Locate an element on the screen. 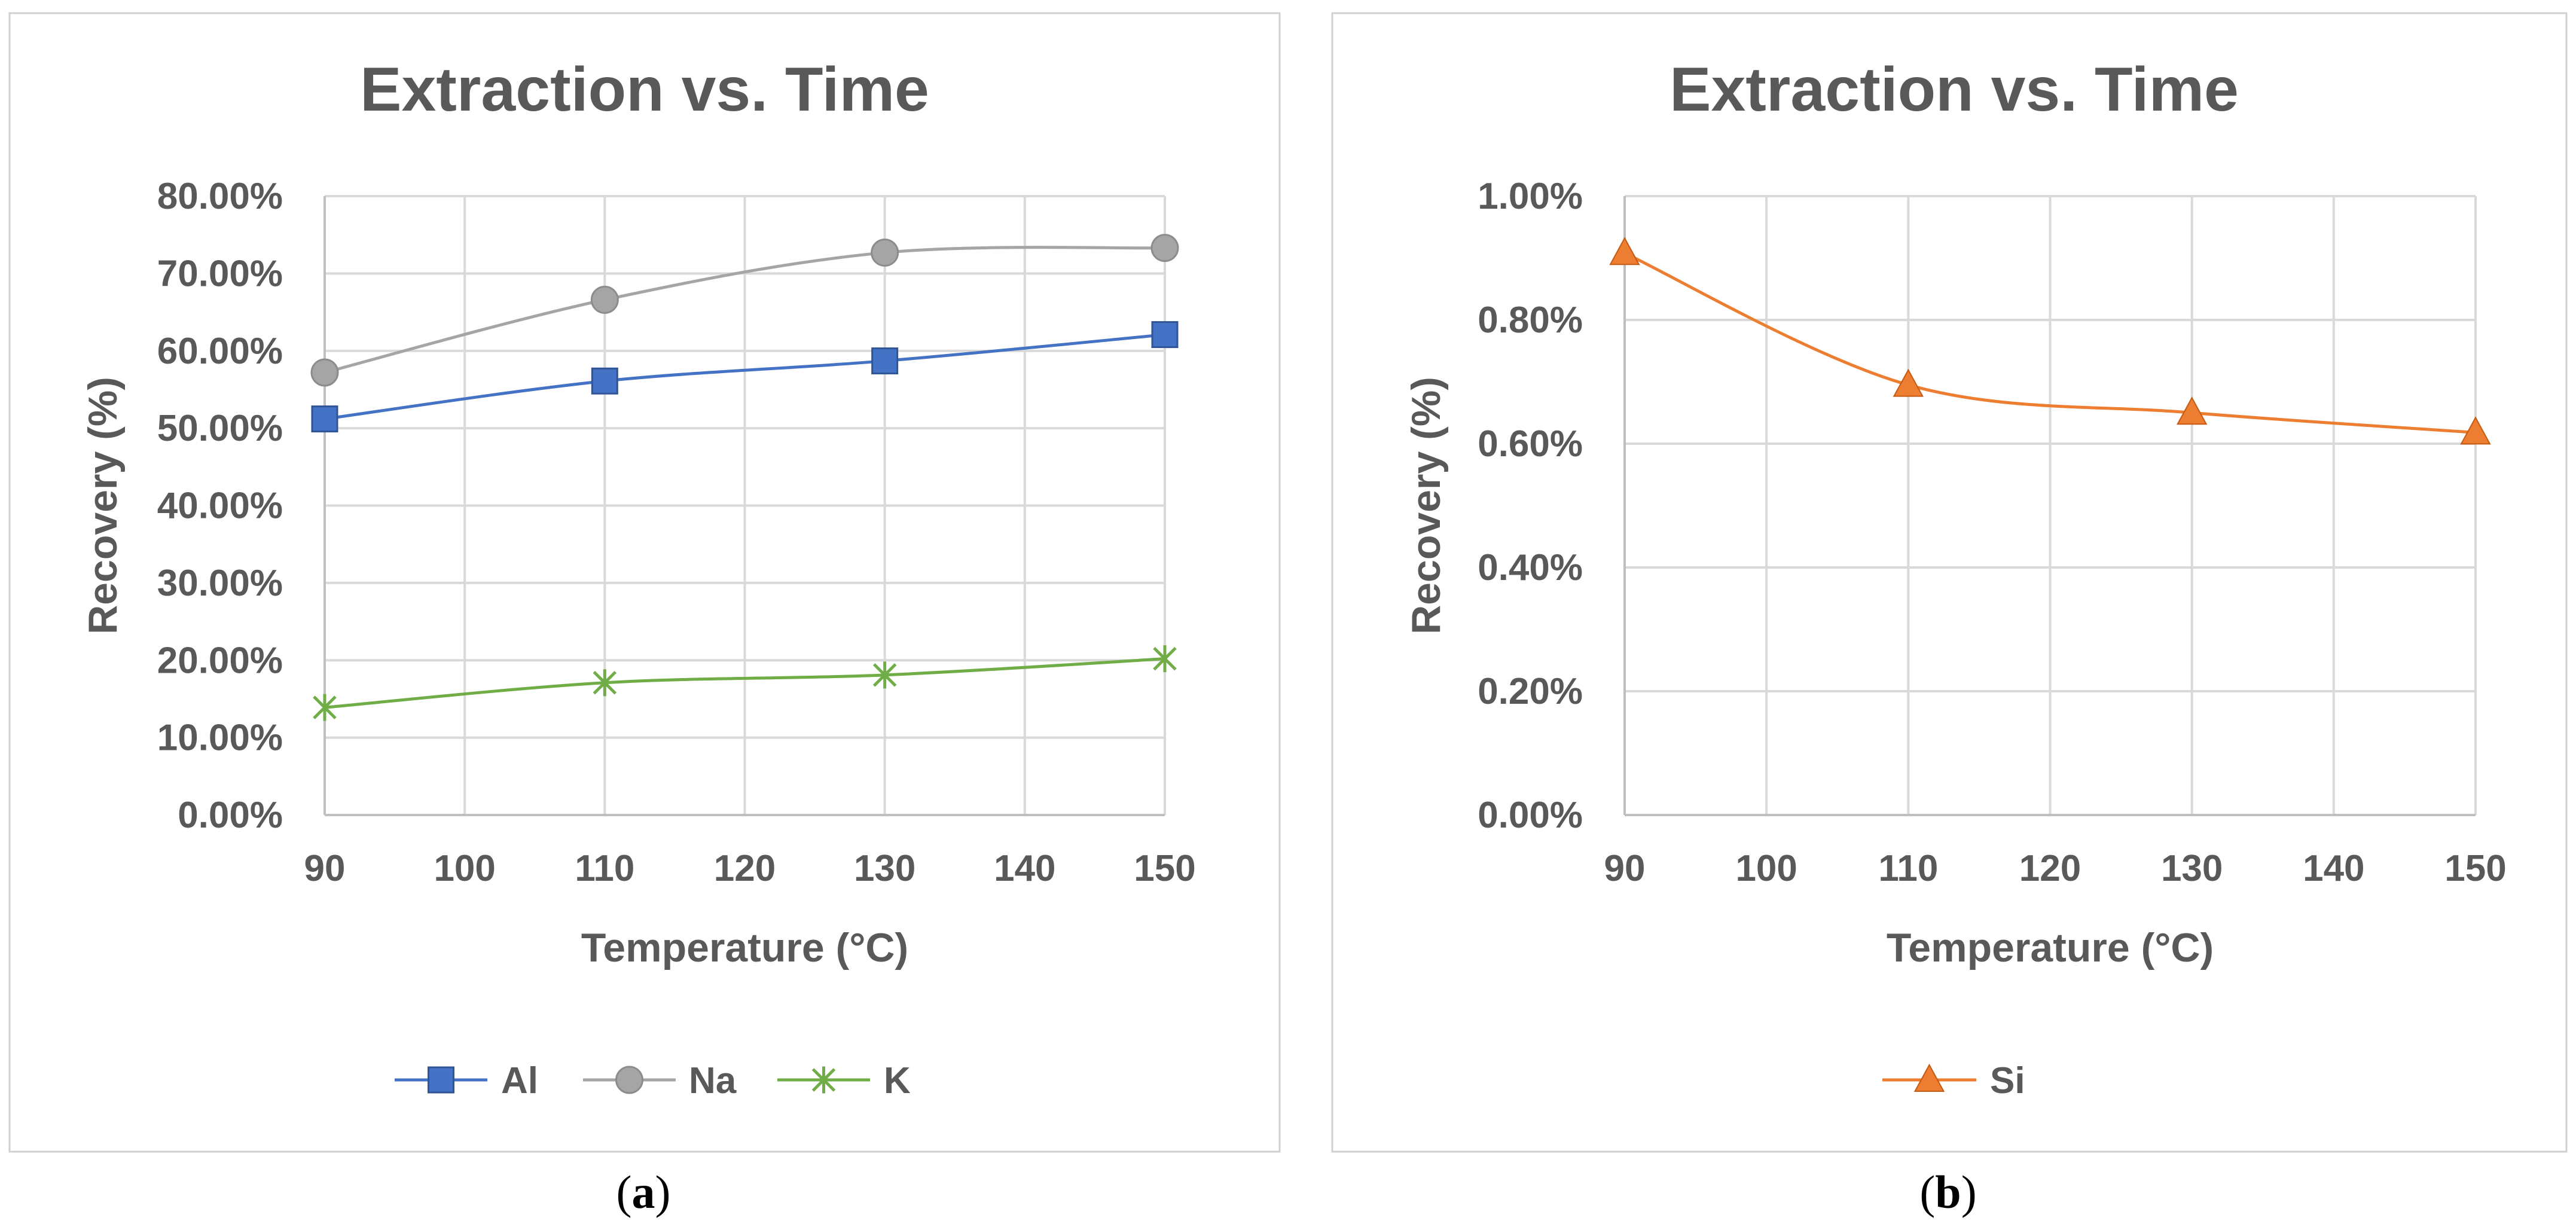  caption-a: (a) is located at coordinates (644, 1192).